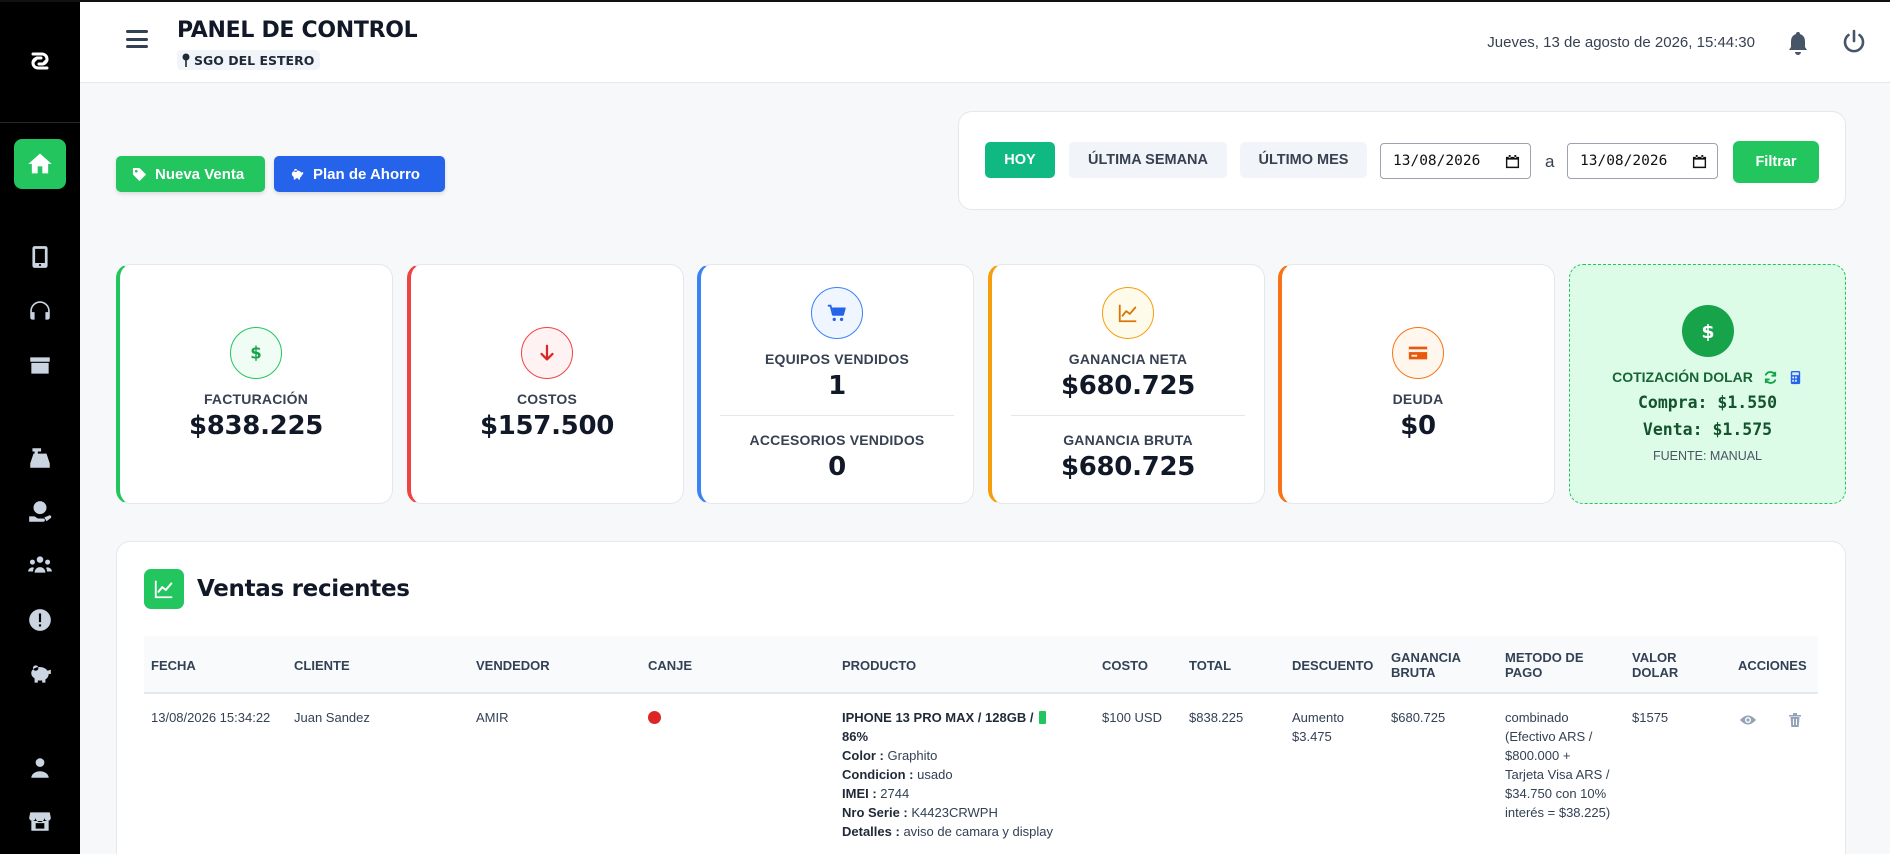 This screenshot has width=1890, height=854. I want to click on user-icon, so click(40, 768).